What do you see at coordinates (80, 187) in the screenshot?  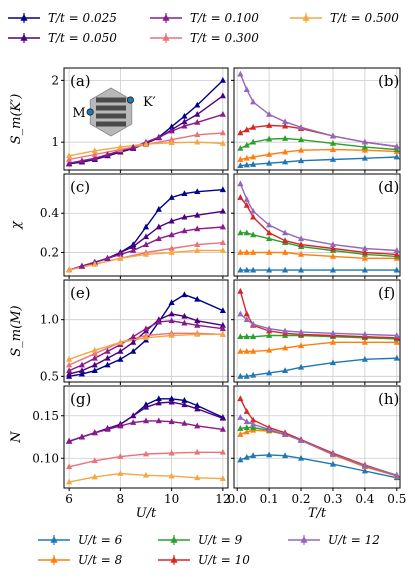 I see `panel-label-left-1: (c)` at bounding box center [80, 187].